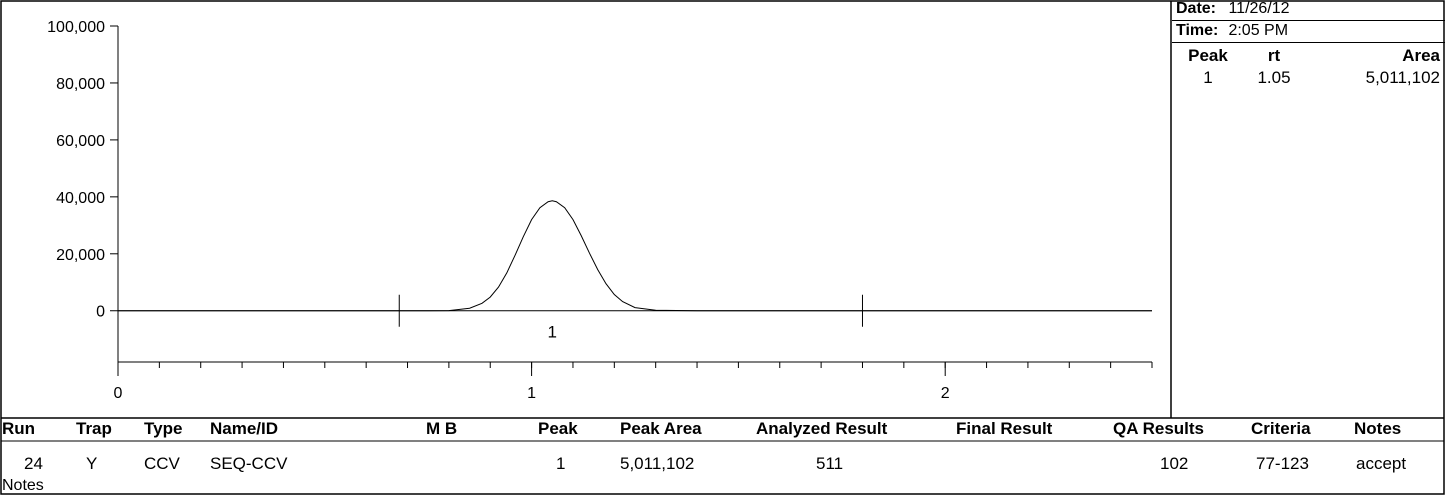 The width and height of the screenshot is (1445, 496). Describe the element at coordinates (1258, 30) in the screenshot. I see `time-value: 2:05 PM` at that location.